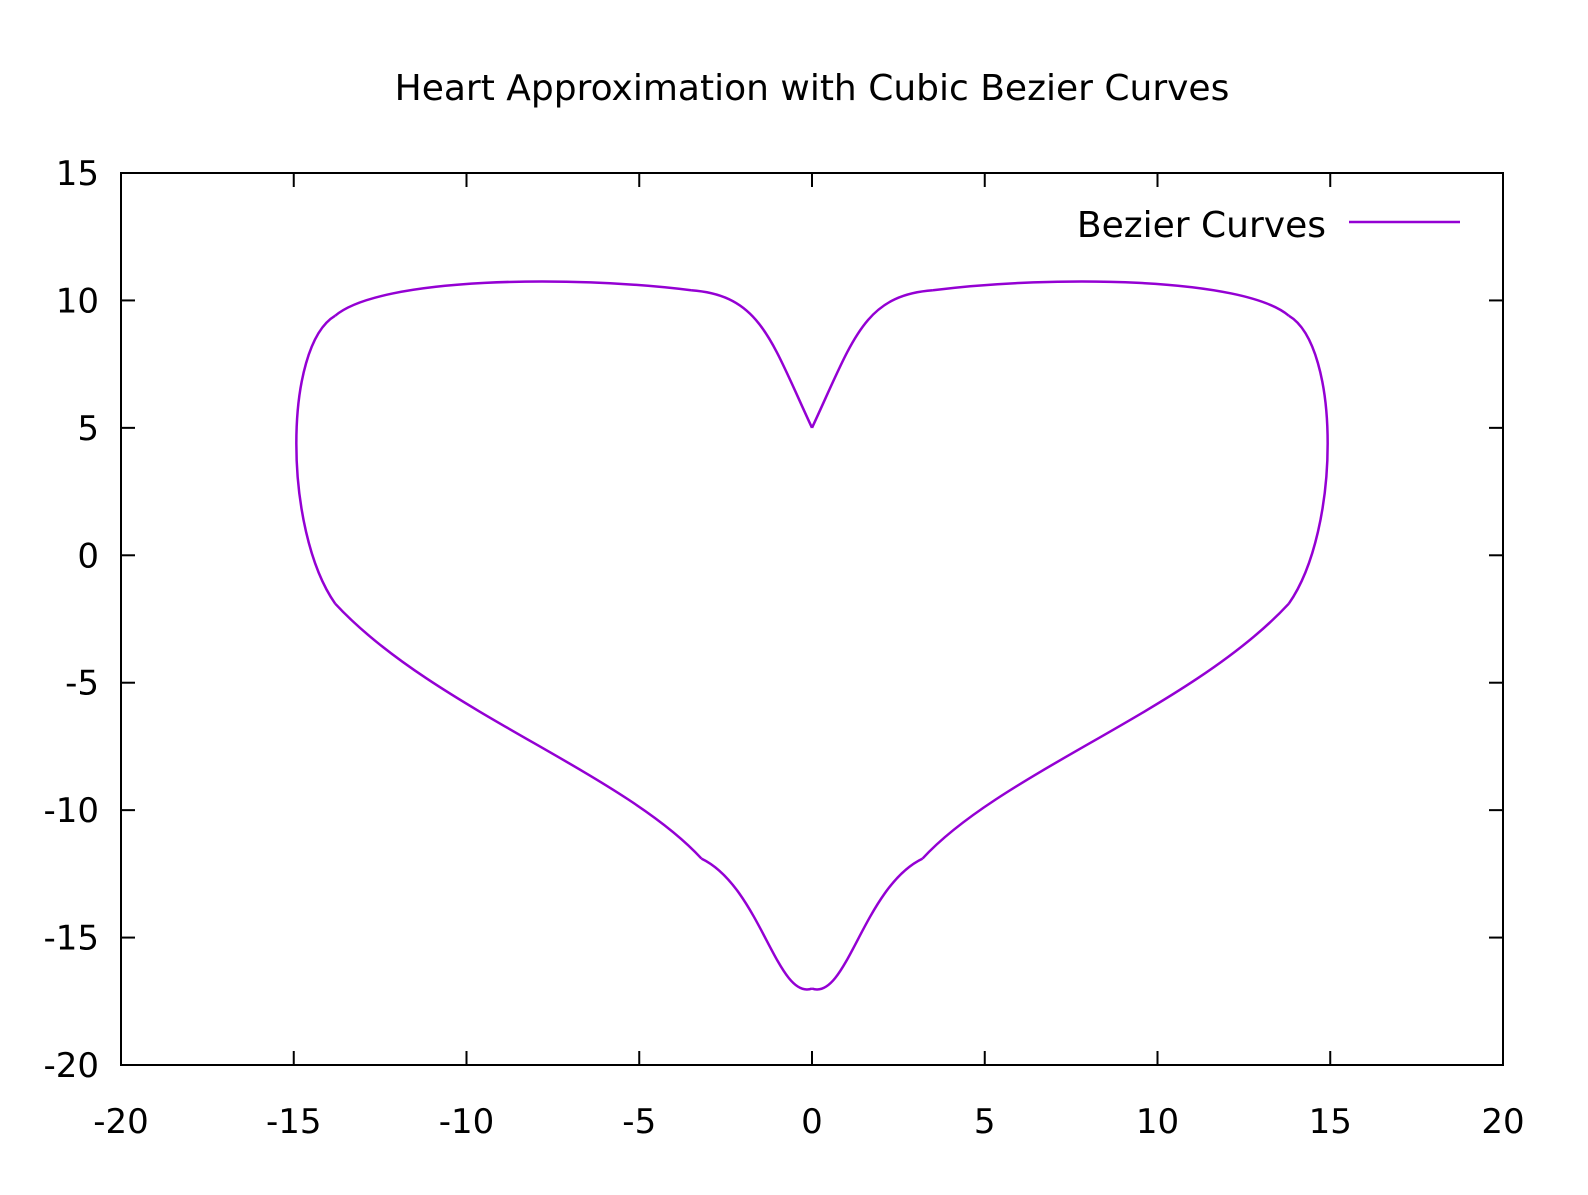 This screenshot has width=1588, height=1195. I want to click on y-tick-label: 15, so click(77, 174).